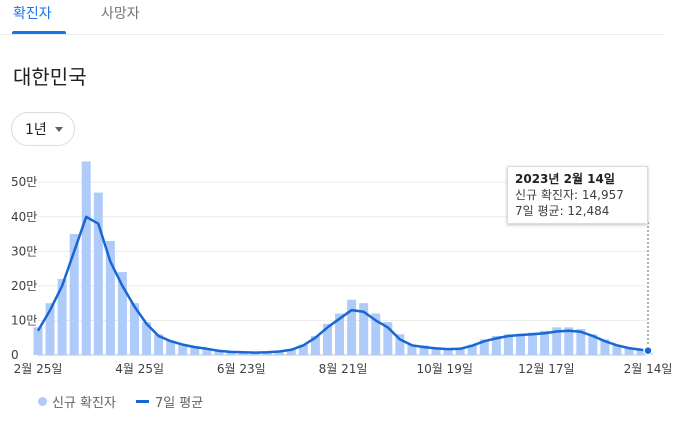  What do you see at coordinates (42, 401) in the screenshot?
I see `legend-bar-swatch` at bounding box center [42, 401].